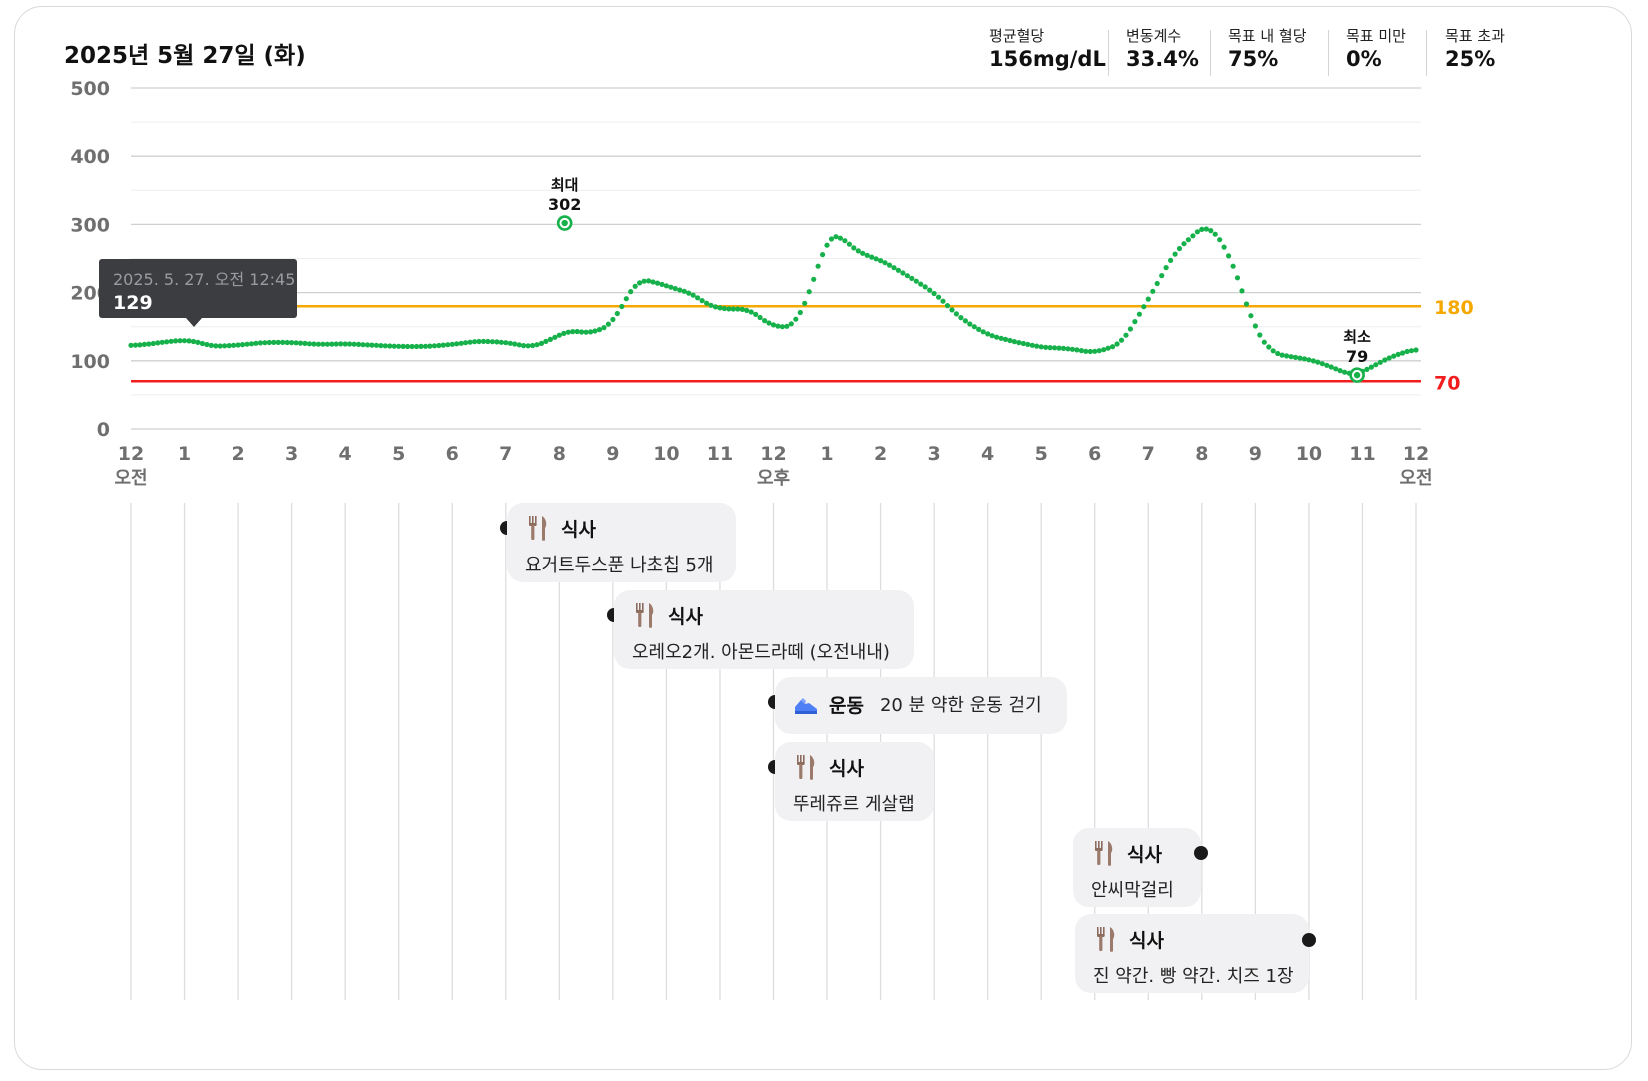  What do you see at coordinates (1201, 454) in the screenshot?
I see `x-tick-label: 8` at bounding box center [1201, 454].